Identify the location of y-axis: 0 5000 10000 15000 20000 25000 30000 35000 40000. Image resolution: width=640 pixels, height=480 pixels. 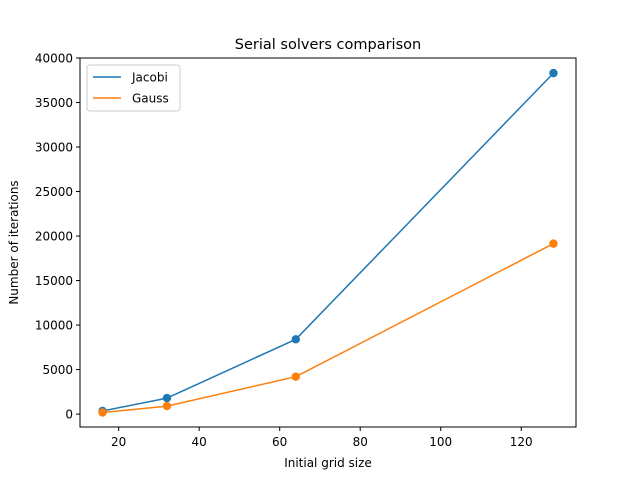
(57, 237).